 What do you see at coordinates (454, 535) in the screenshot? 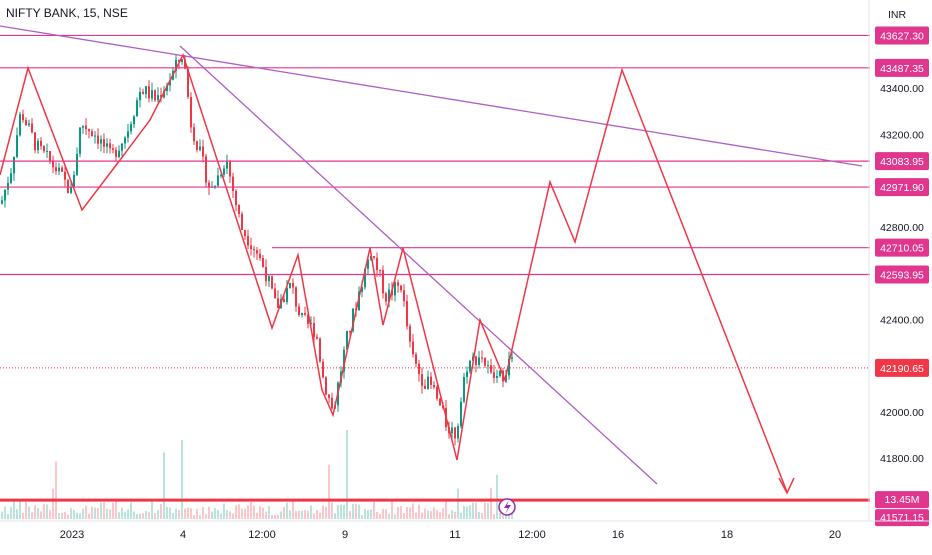
I see `time-tick: 11` at bounding box center [454, 535].